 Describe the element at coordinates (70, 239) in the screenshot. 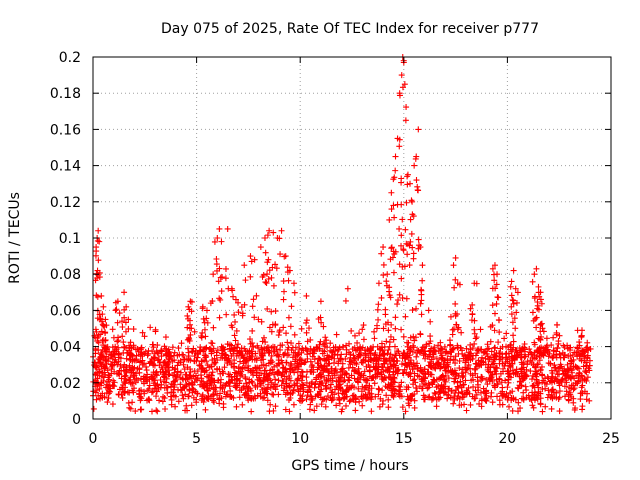

I see `y-tick-label: 0.1` at that location.